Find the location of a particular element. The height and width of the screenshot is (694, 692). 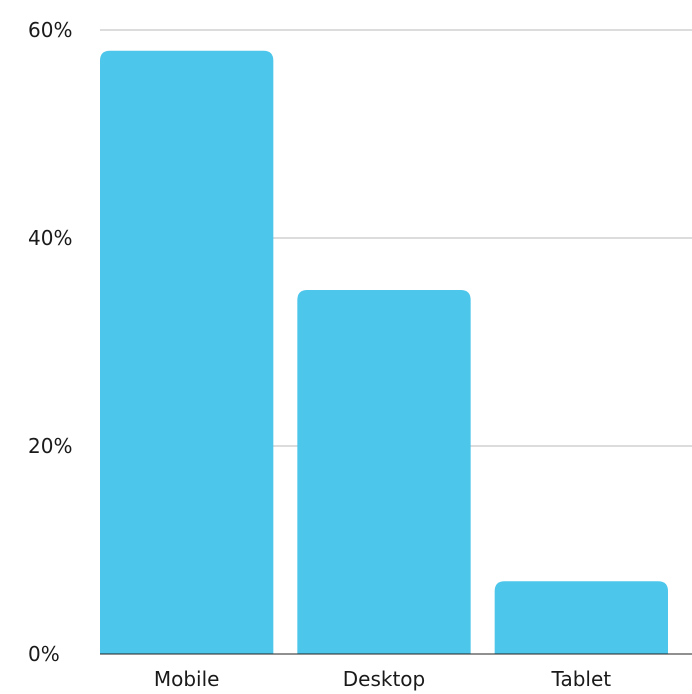

y-tick-label-40: 40% is located at coordinates (50, 238).